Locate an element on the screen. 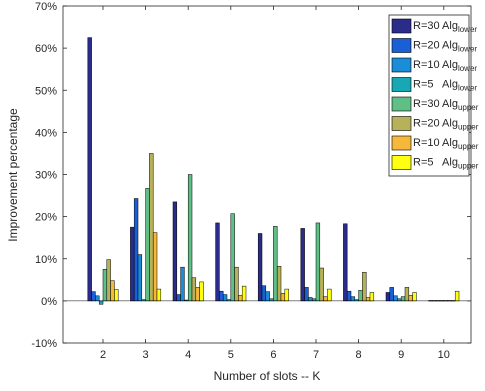 Image resolution: width=485 pixels, height=391 pixels. legend-entry: R=20 Alglower is located at coordinates (445, 47).